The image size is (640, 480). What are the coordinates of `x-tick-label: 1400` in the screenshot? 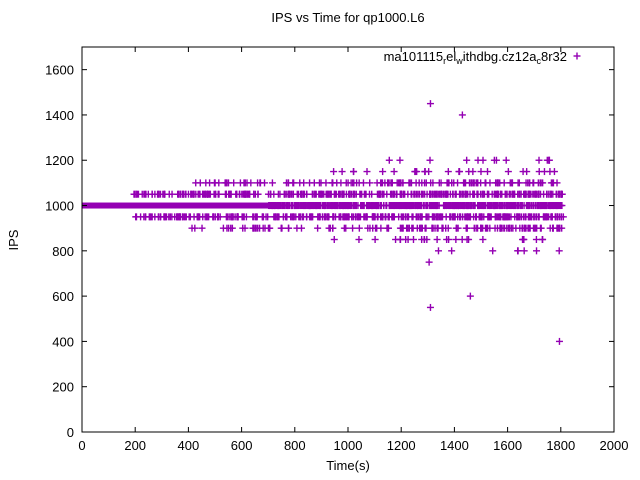 It's located at (454, 445).